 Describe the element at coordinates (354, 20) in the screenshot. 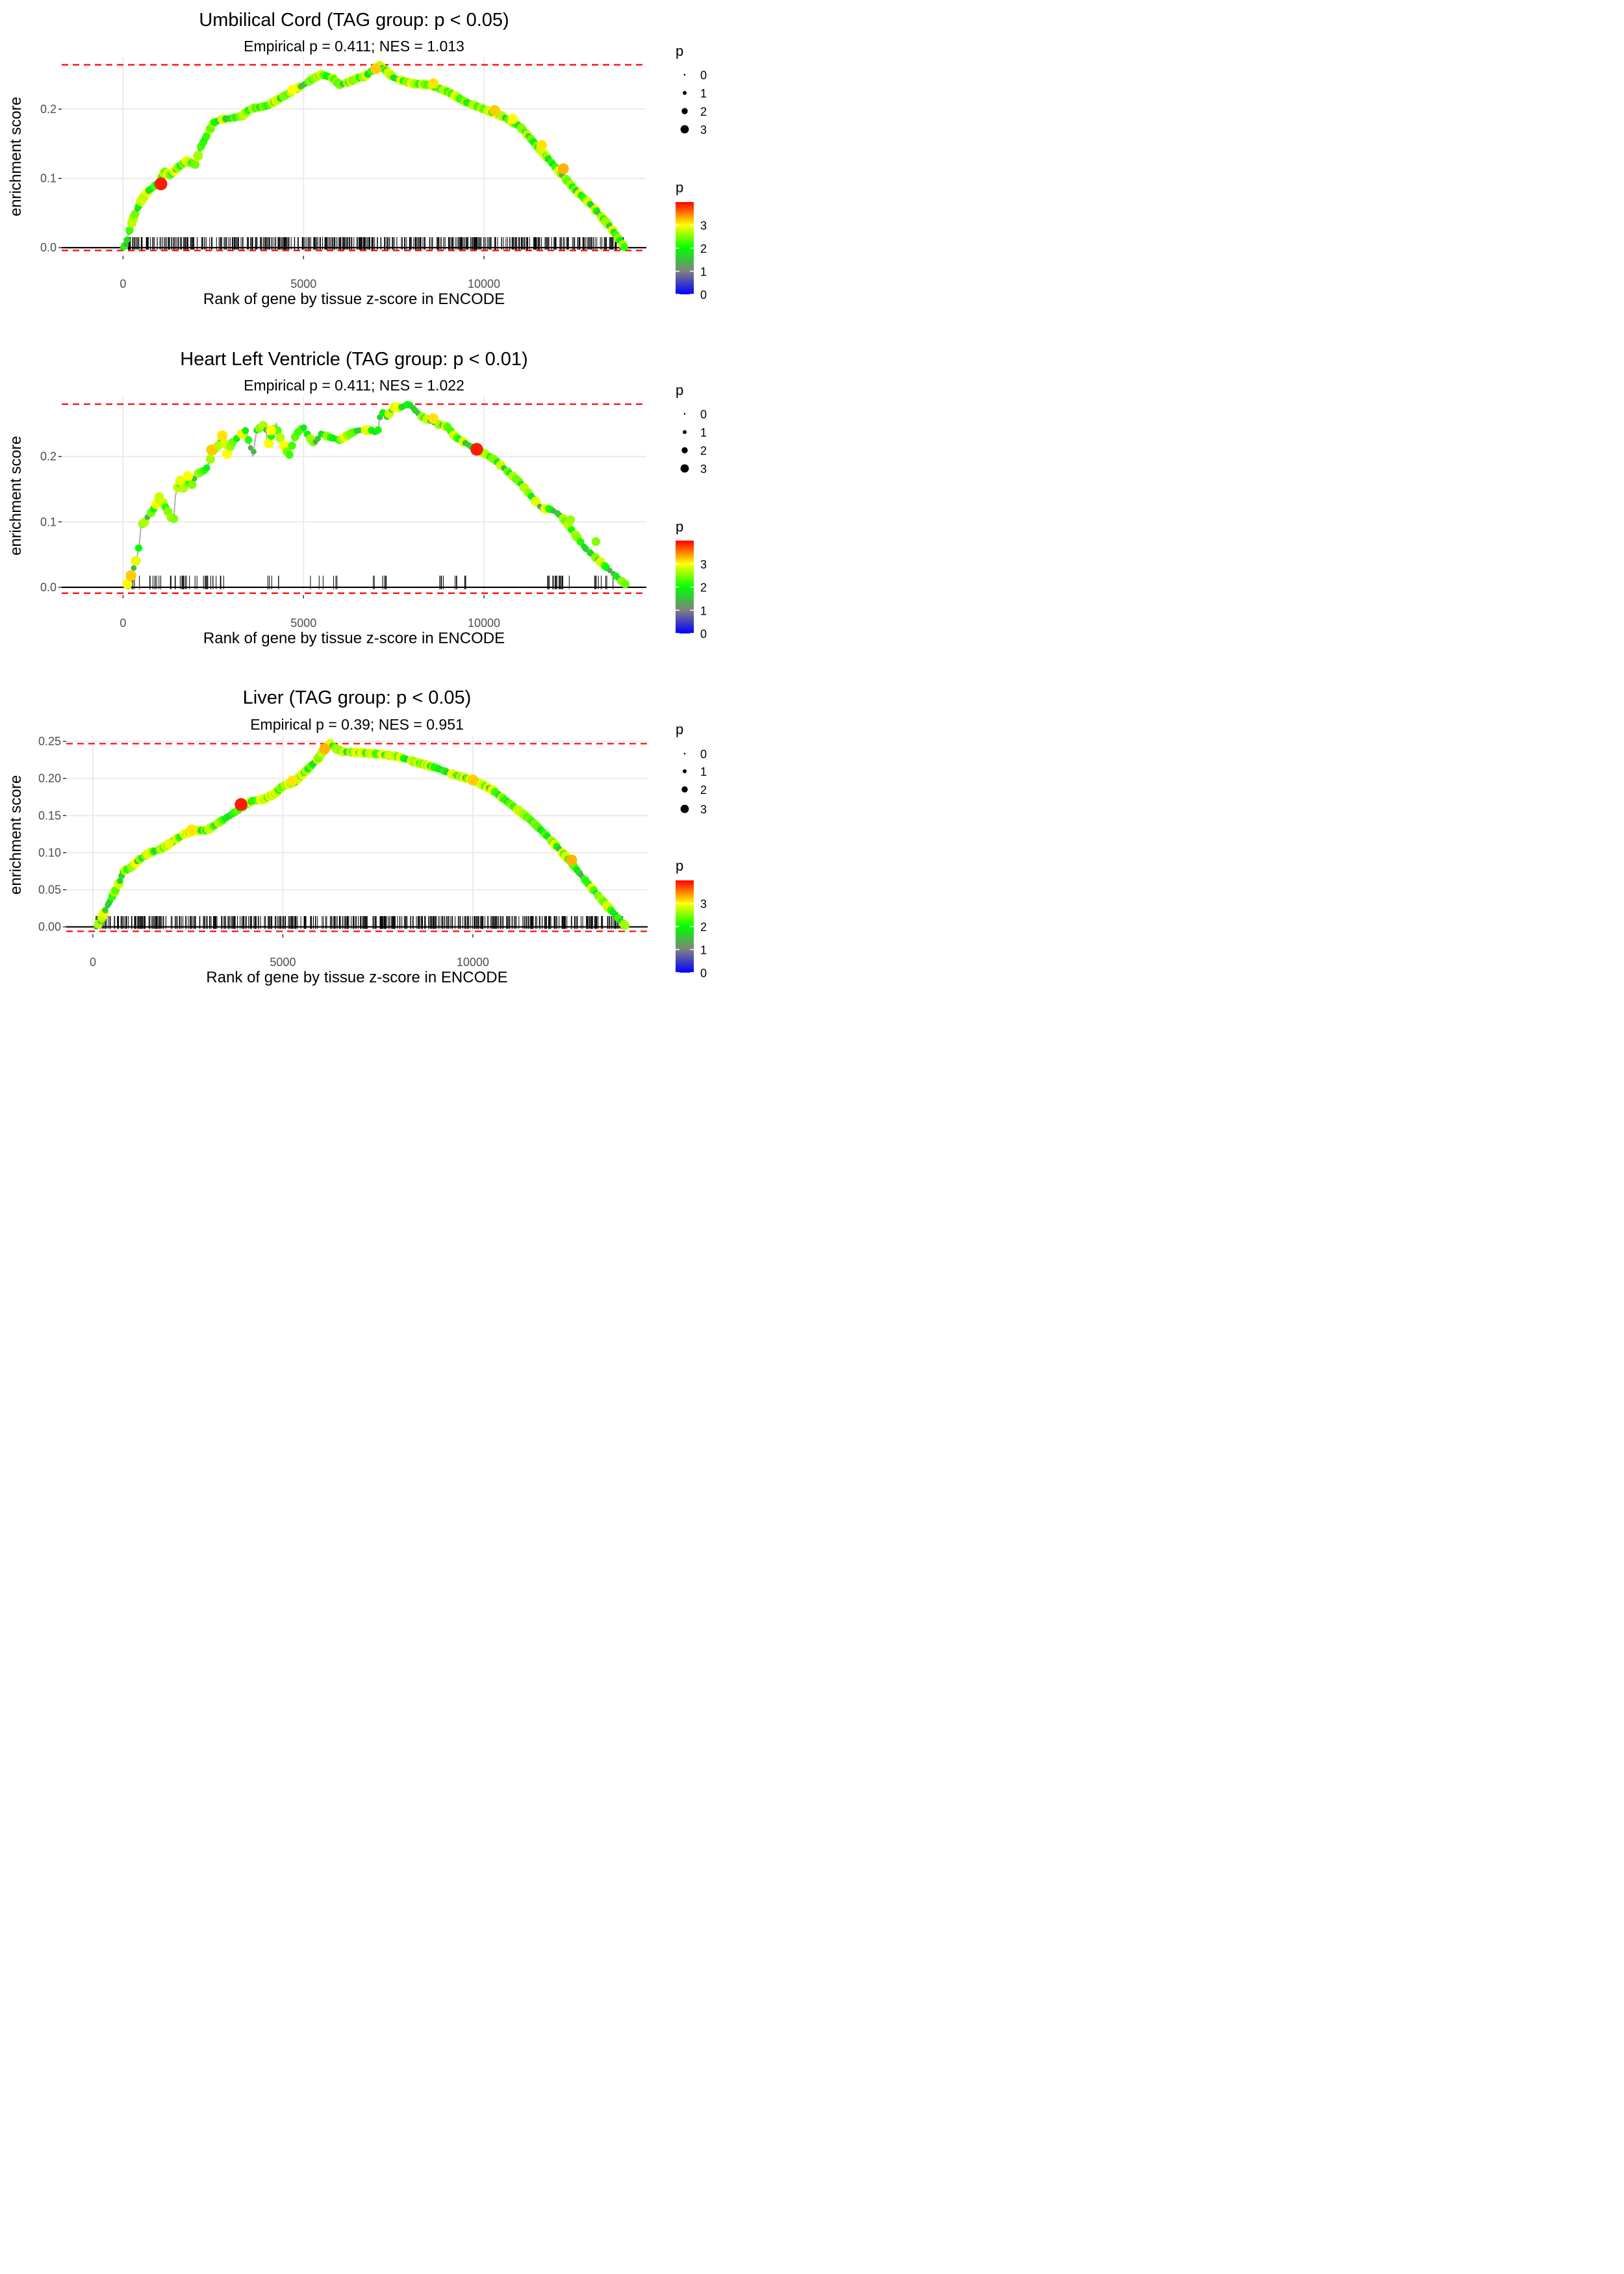

I see `chart-title: Umbilical Cord (TAG group: p < 0.05)` at that location.